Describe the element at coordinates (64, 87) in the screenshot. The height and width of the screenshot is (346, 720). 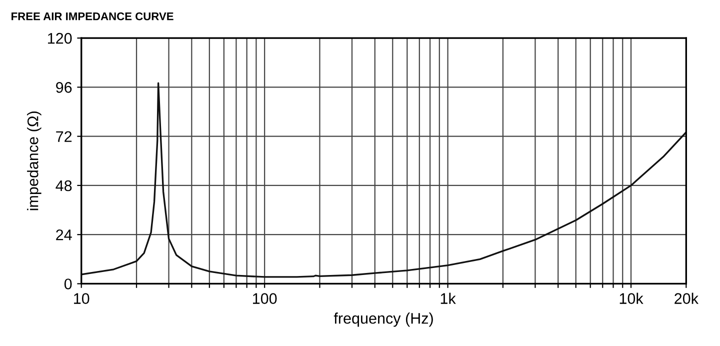
I see `y-tick-label: 96` at that location.